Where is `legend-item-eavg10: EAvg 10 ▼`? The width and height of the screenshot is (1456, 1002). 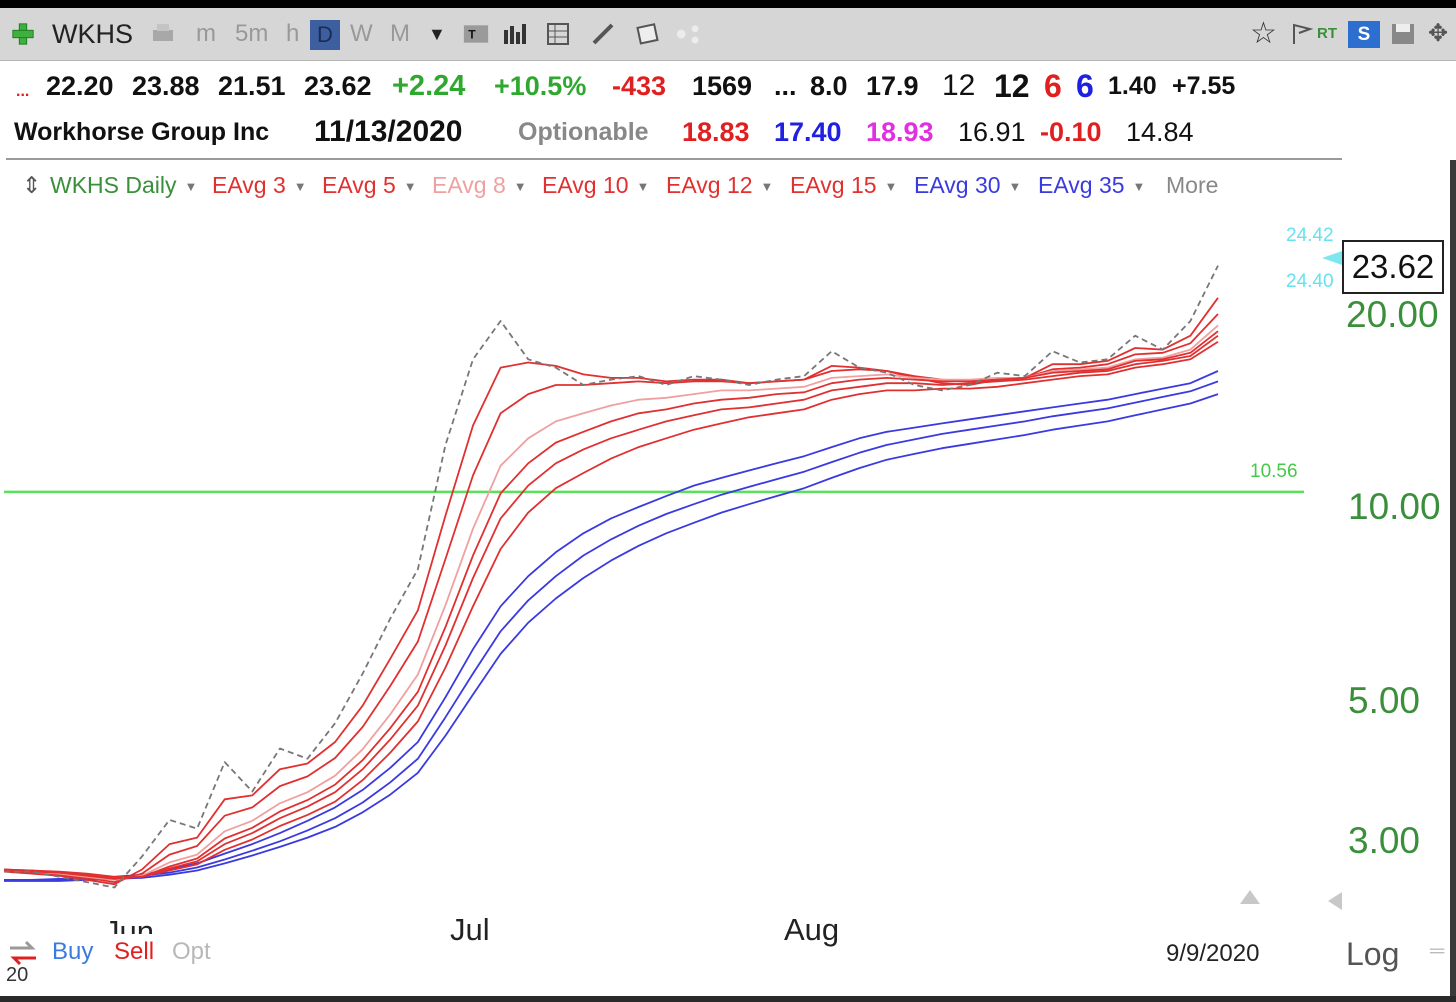 legend-item-eavg10: EAvg 10 ▼ is located at coordinates (595, 185).